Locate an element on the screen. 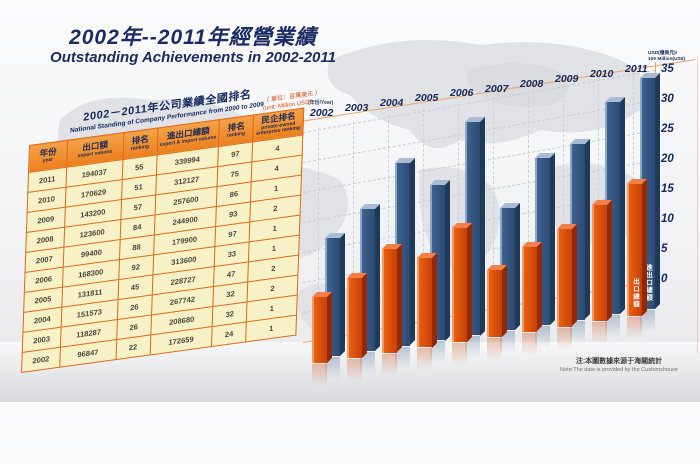 This screenshot has height=464, width=700. year-label-2010: 2010 is located at coordinates (602, 73).